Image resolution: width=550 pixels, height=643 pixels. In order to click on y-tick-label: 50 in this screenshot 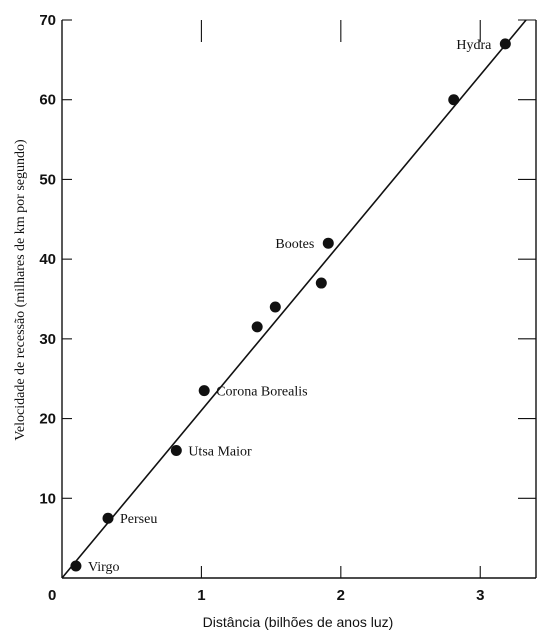, I will do `click(47, 179)`.